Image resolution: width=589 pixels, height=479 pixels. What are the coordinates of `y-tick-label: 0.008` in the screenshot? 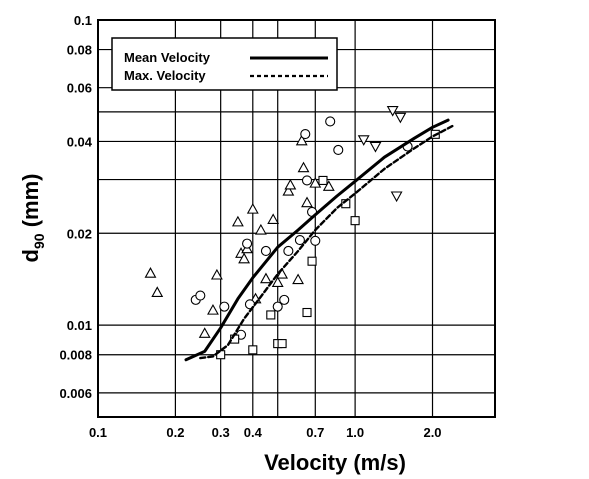 It's located at (75, 355).